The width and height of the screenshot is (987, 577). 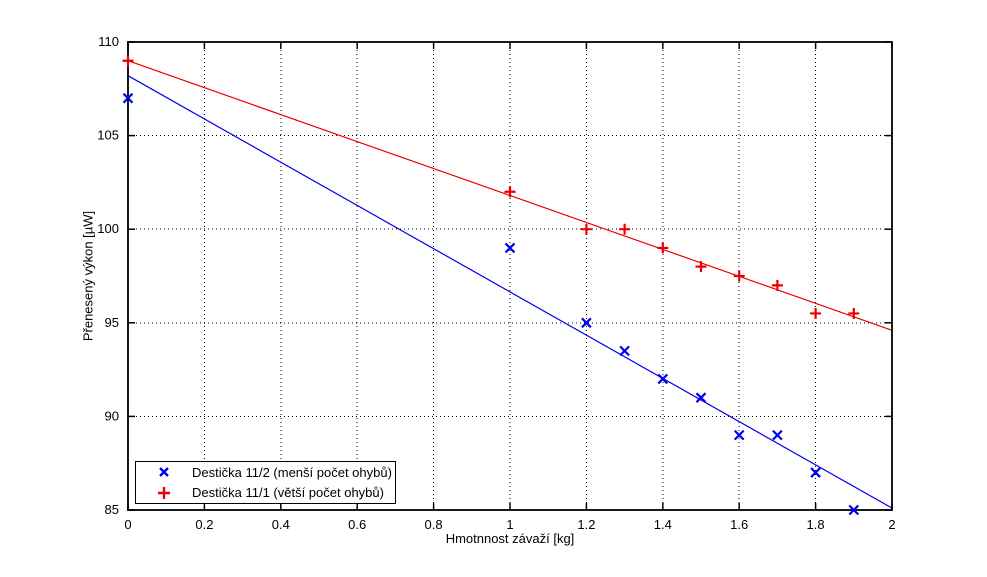 I want to click on x-tick-label: 1.4, so click(x=663, y=524).